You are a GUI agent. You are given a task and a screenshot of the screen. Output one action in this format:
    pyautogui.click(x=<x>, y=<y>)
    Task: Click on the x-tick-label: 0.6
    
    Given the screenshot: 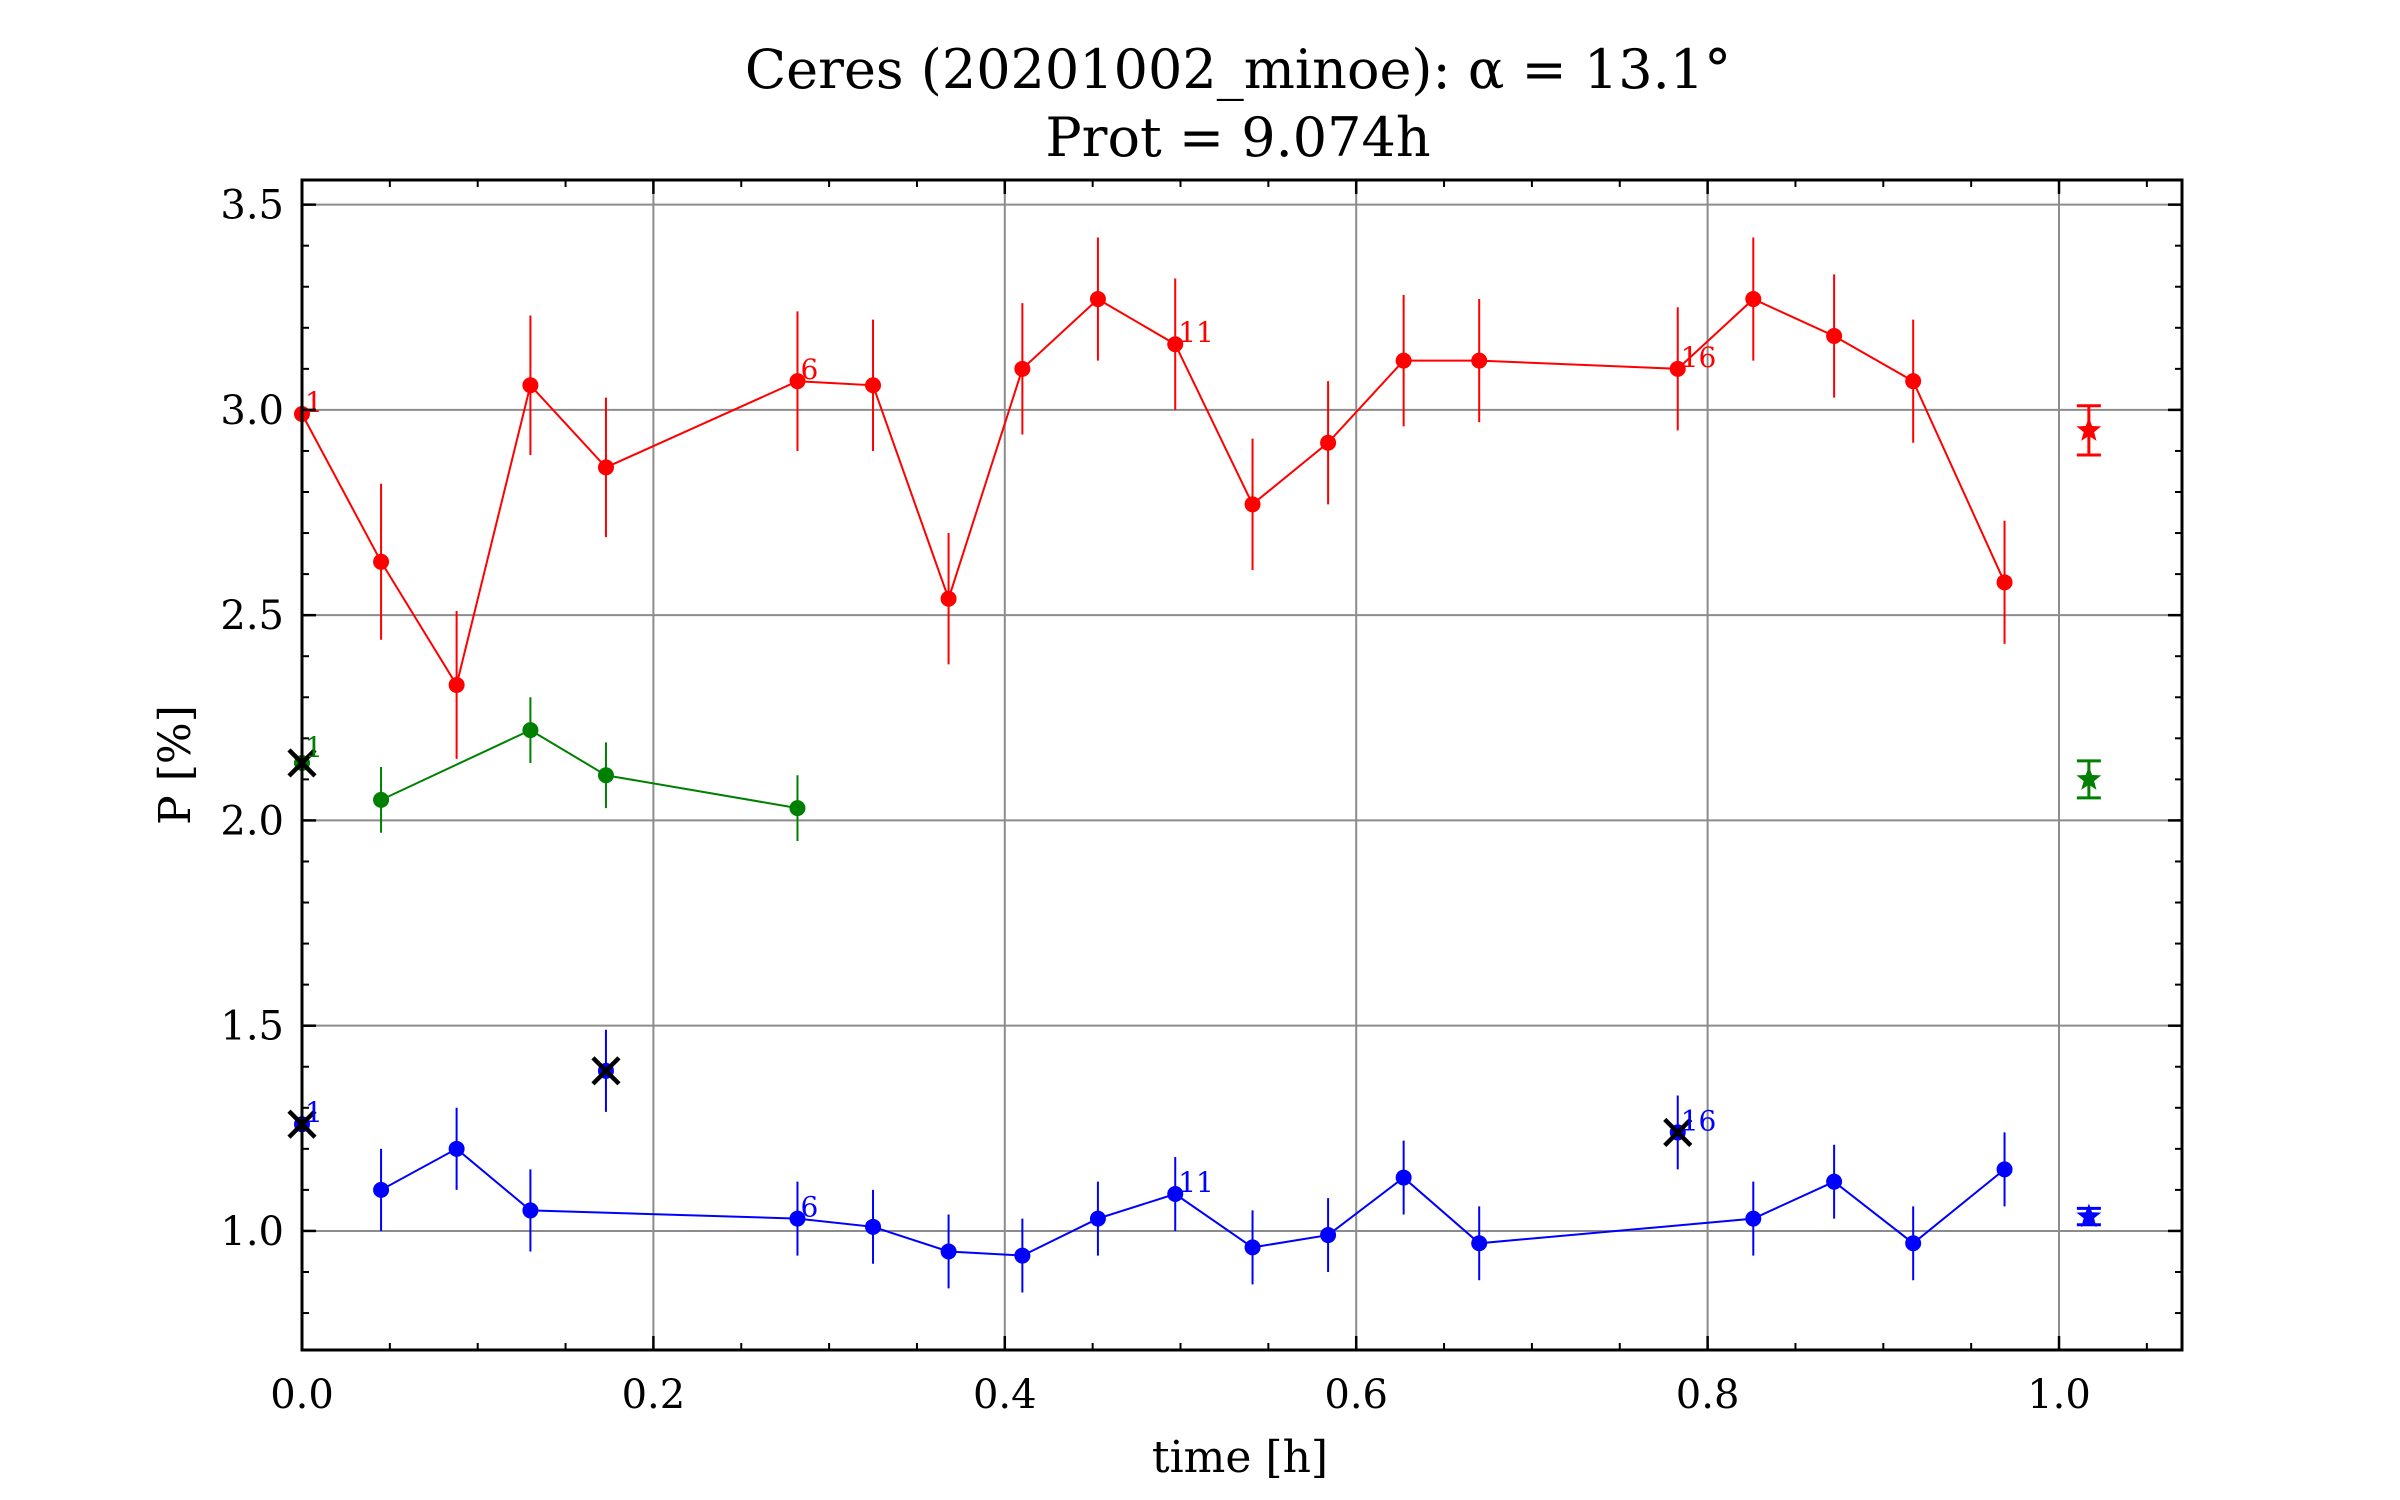 What is the action you would take?
    pyautogui.click(x=1356, y=1395)
    